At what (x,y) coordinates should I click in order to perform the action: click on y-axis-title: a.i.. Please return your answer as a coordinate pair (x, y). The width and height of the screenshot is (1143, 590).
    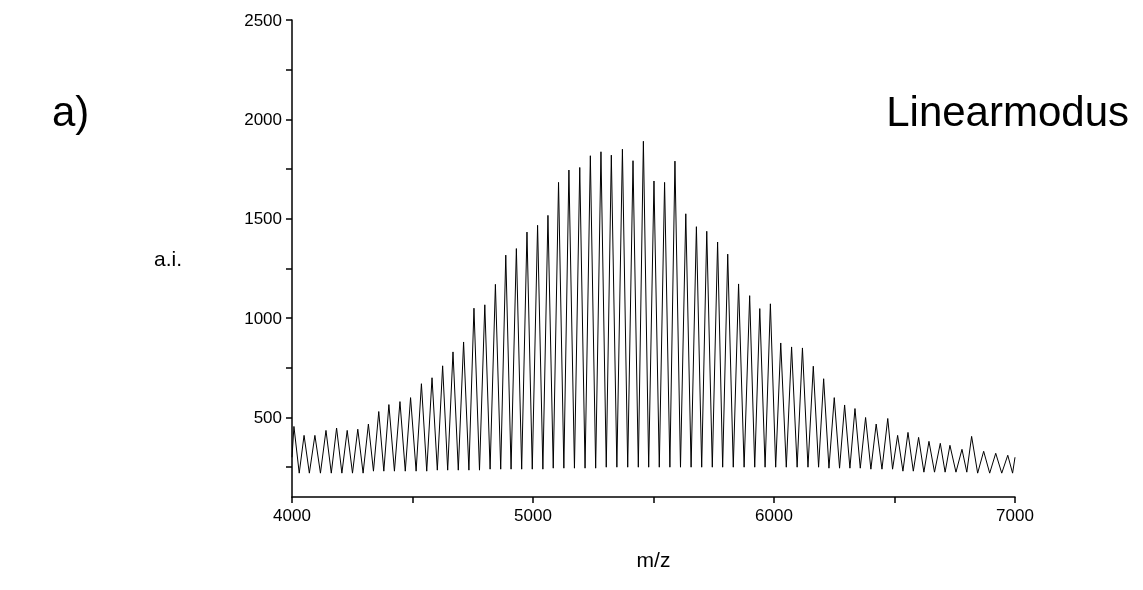
    Looking at the image, I should click on (167, 258).